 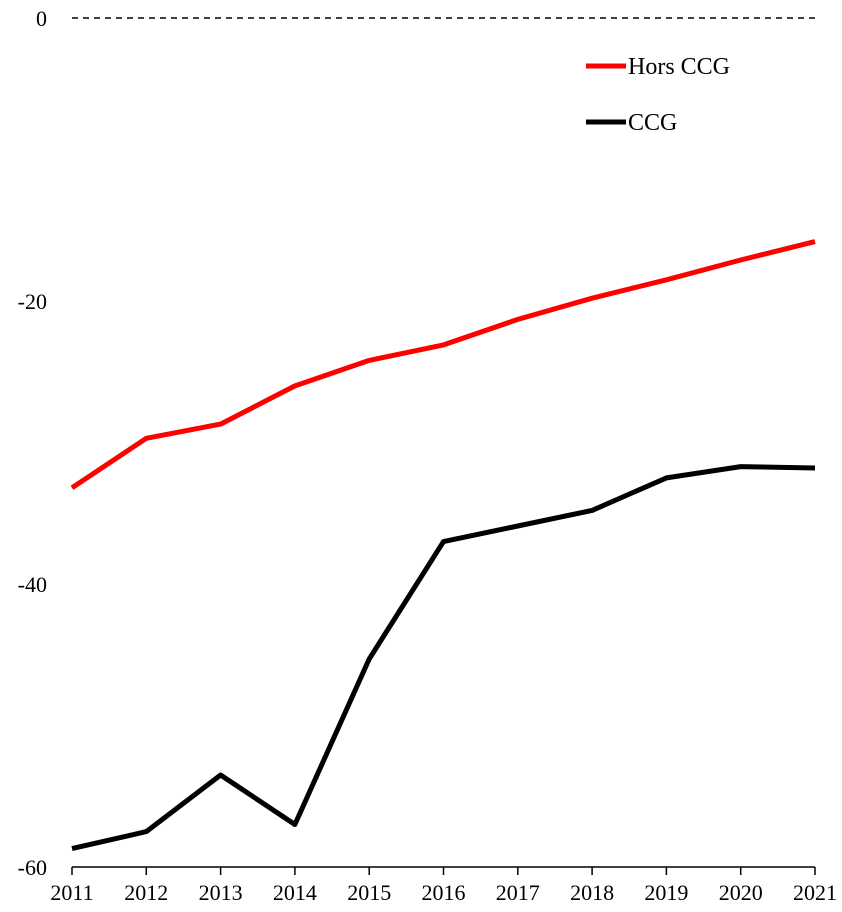 What do you see at coordinates (518, 892) in the screenshot?
I see `x-tick-label: 2017` at bounding box center [518, 892].